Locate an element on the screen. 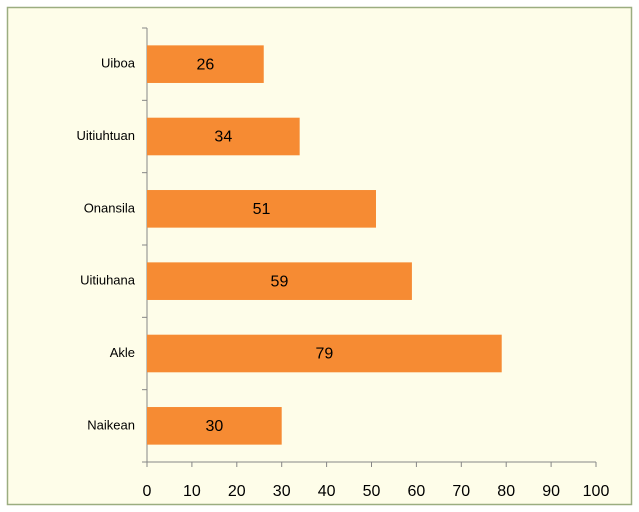  x-tick-label: 70 is located at coordinates (461, 491).